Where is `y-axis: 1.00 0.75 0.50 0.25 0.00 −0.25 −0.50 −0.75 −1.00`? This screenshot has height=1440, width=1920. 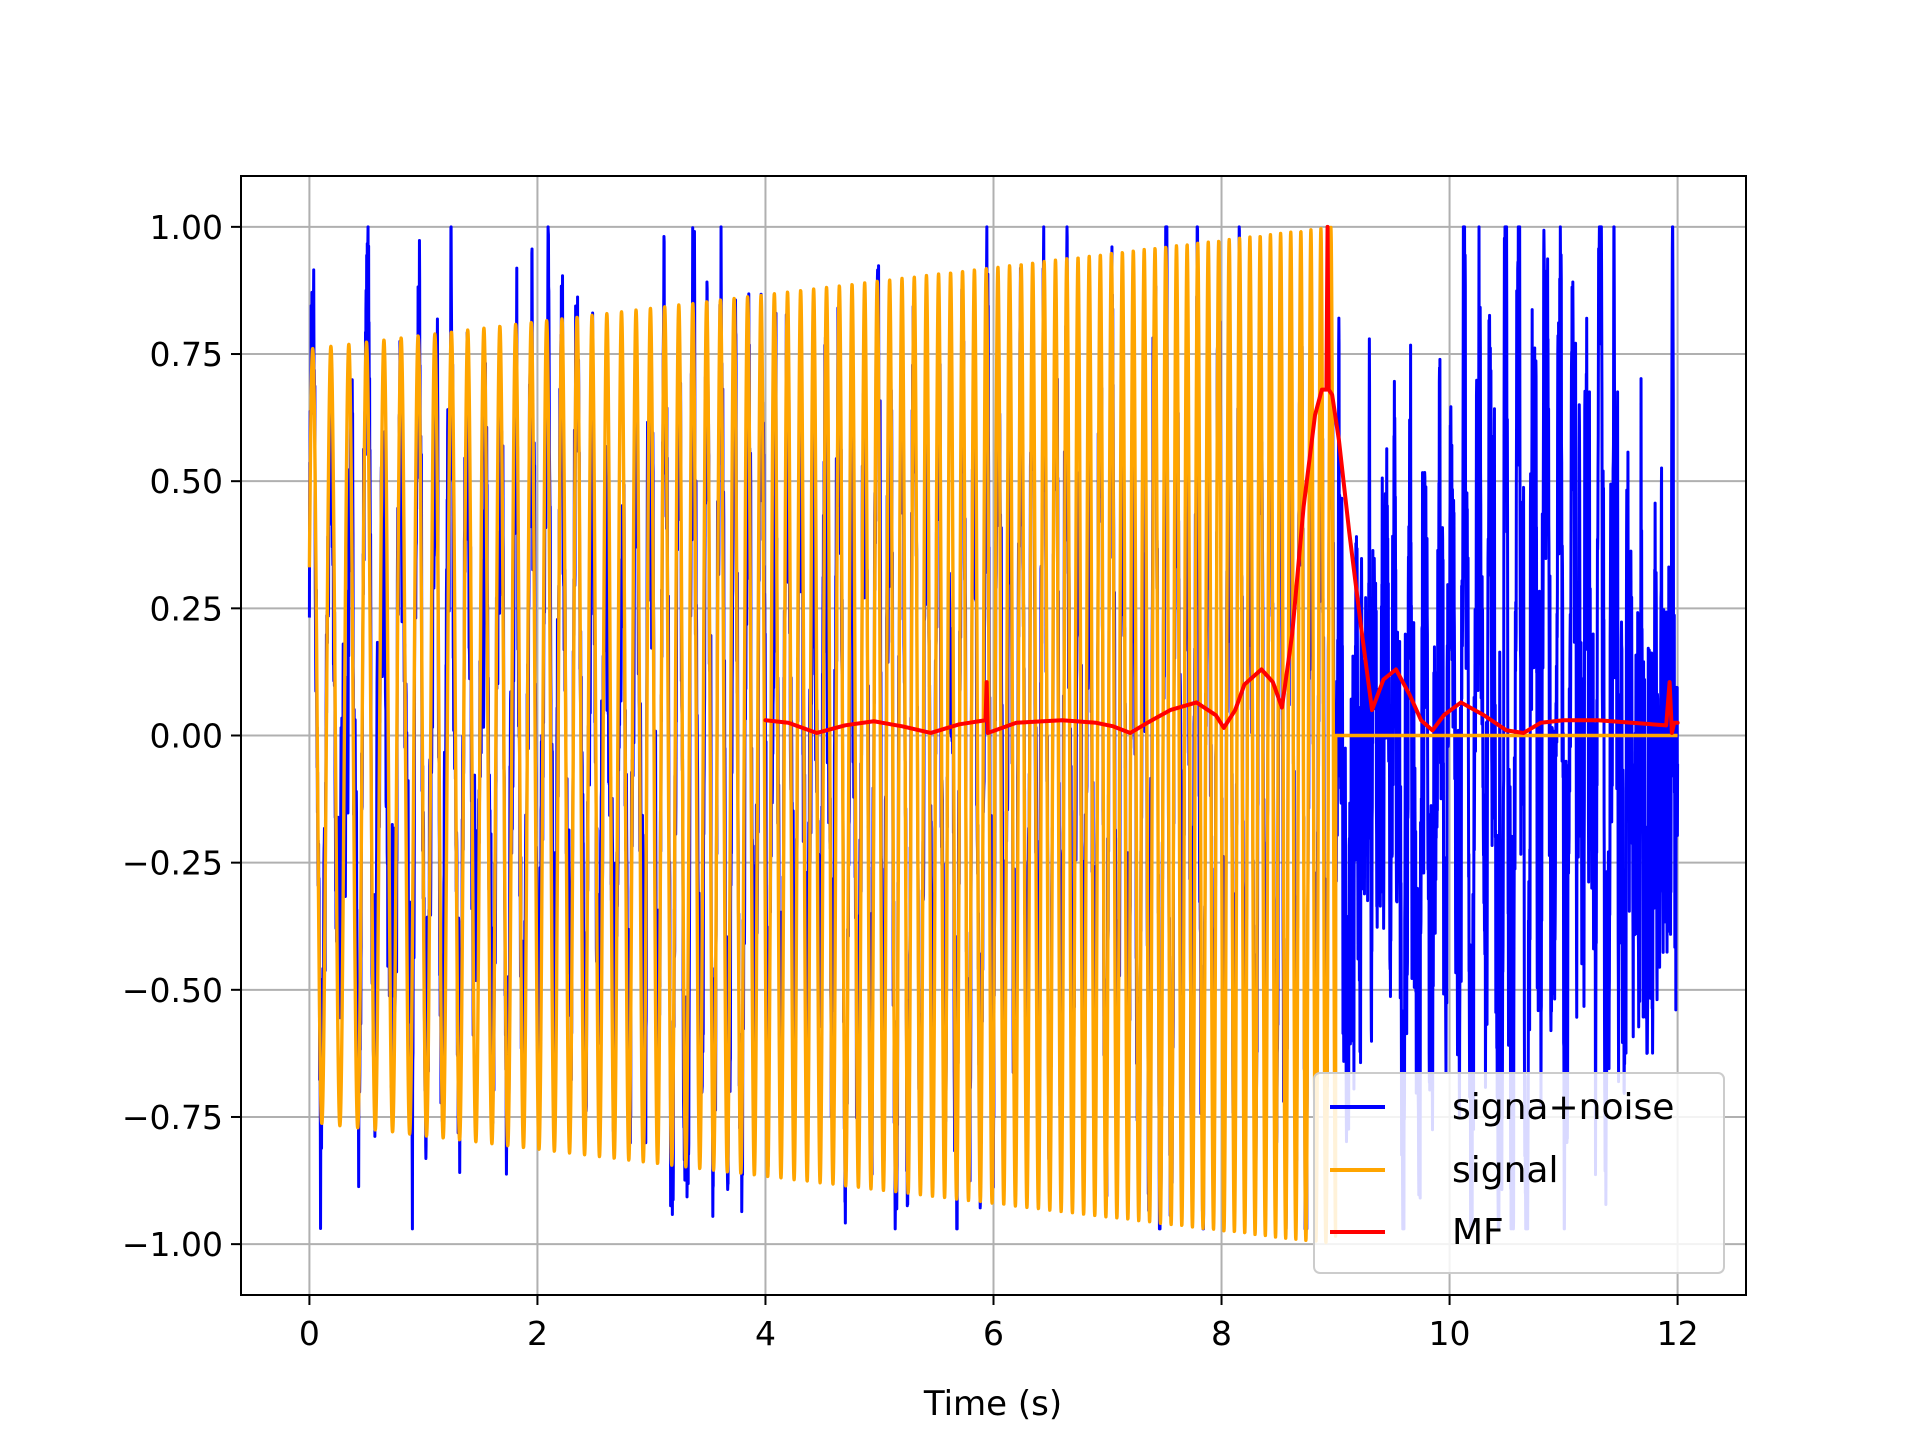 y-axis: 1.00 0.75 0.50 0.25 0.00 −0.25 −0.50 −0.75 −1.00 is located at coordinates (181, 736).